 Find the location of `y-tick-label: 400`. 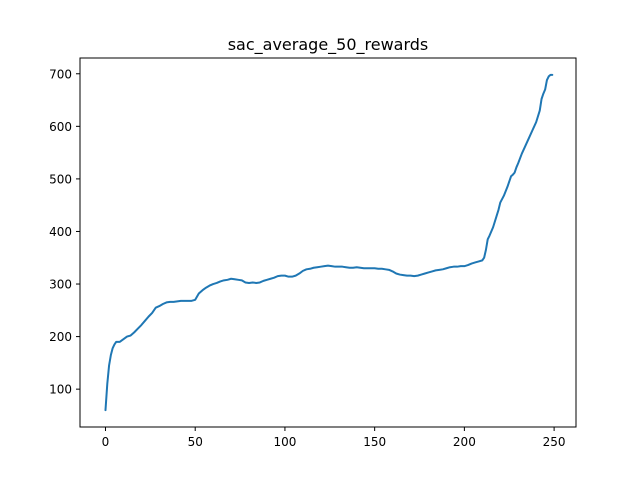

y-tick-label: 400 is located at coordinates (60, 232).